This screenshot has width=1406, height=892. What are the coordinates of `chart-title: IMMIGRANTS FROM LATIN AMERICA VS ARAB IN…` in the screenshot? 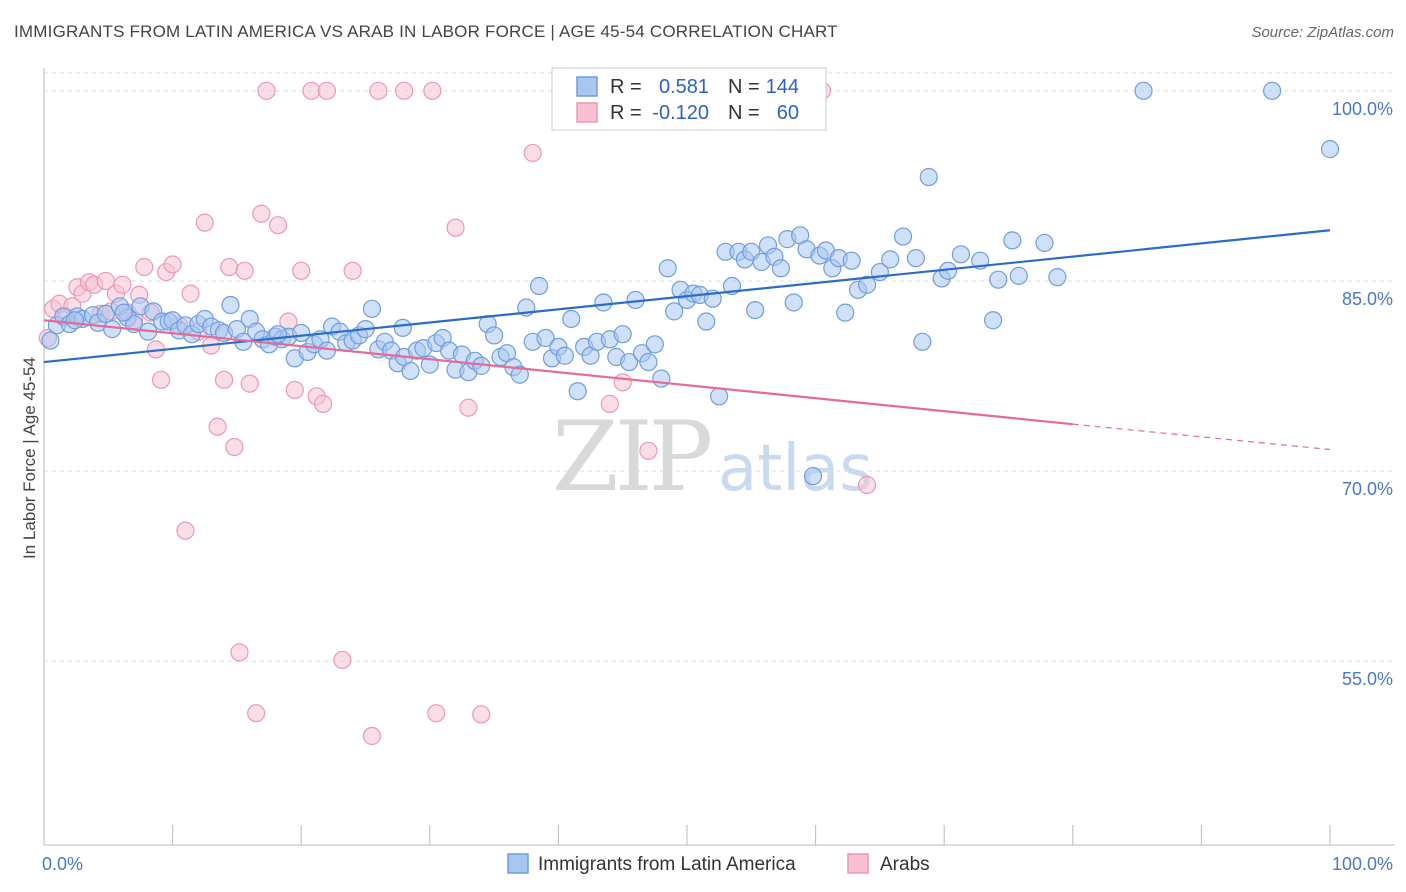 It's located at (426, 31).